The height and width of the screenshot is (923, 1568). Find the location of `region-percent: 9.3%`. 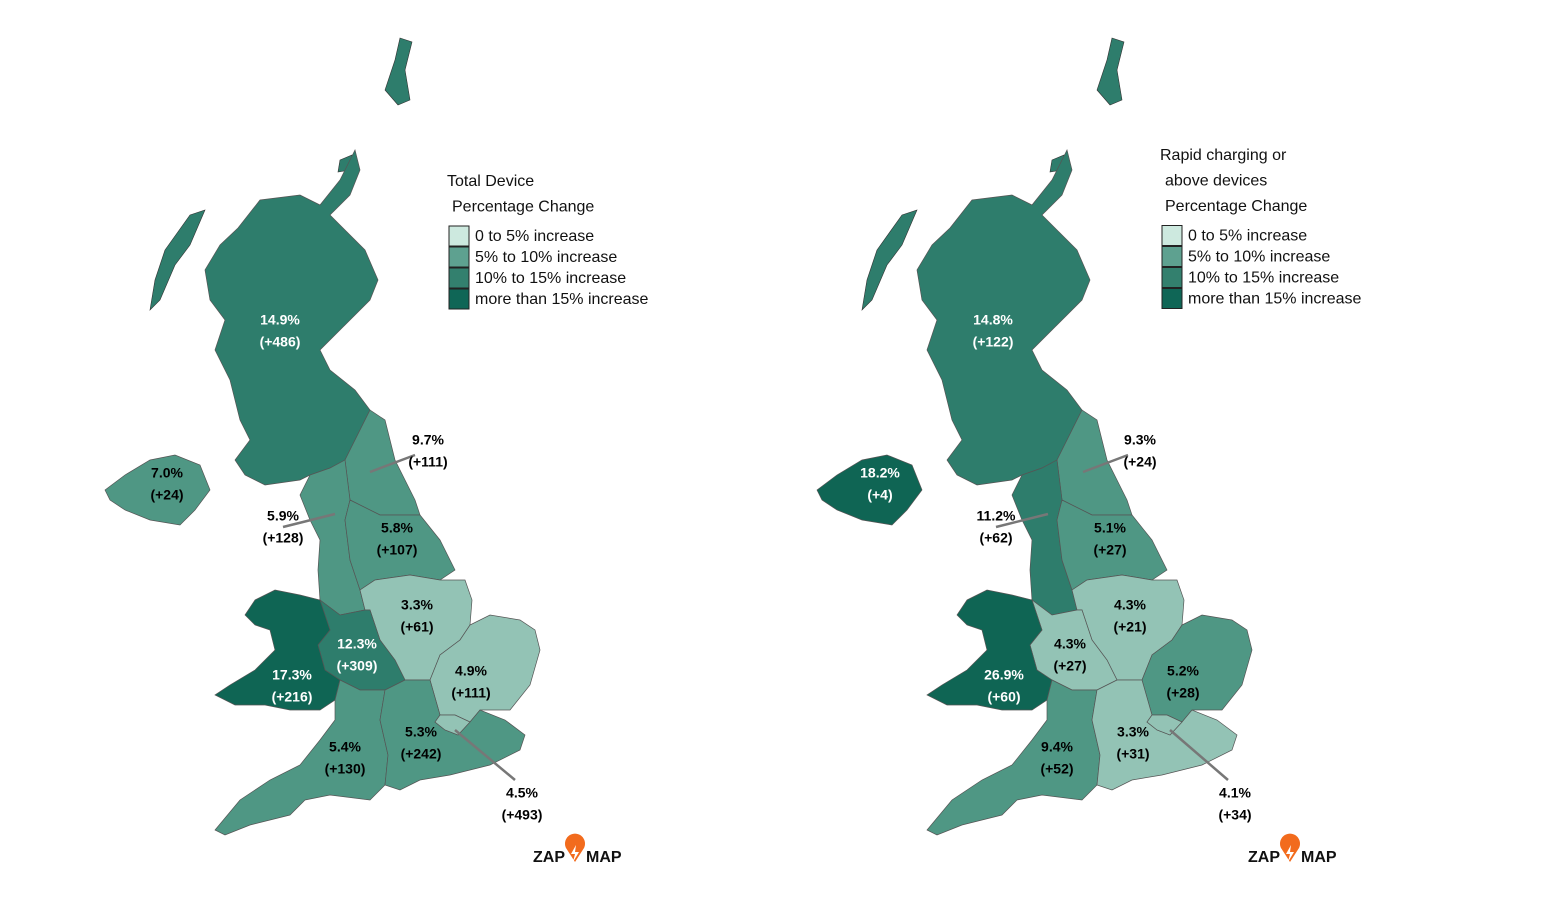

region-percent: 9.3% is located at coordinates (1140, 440).